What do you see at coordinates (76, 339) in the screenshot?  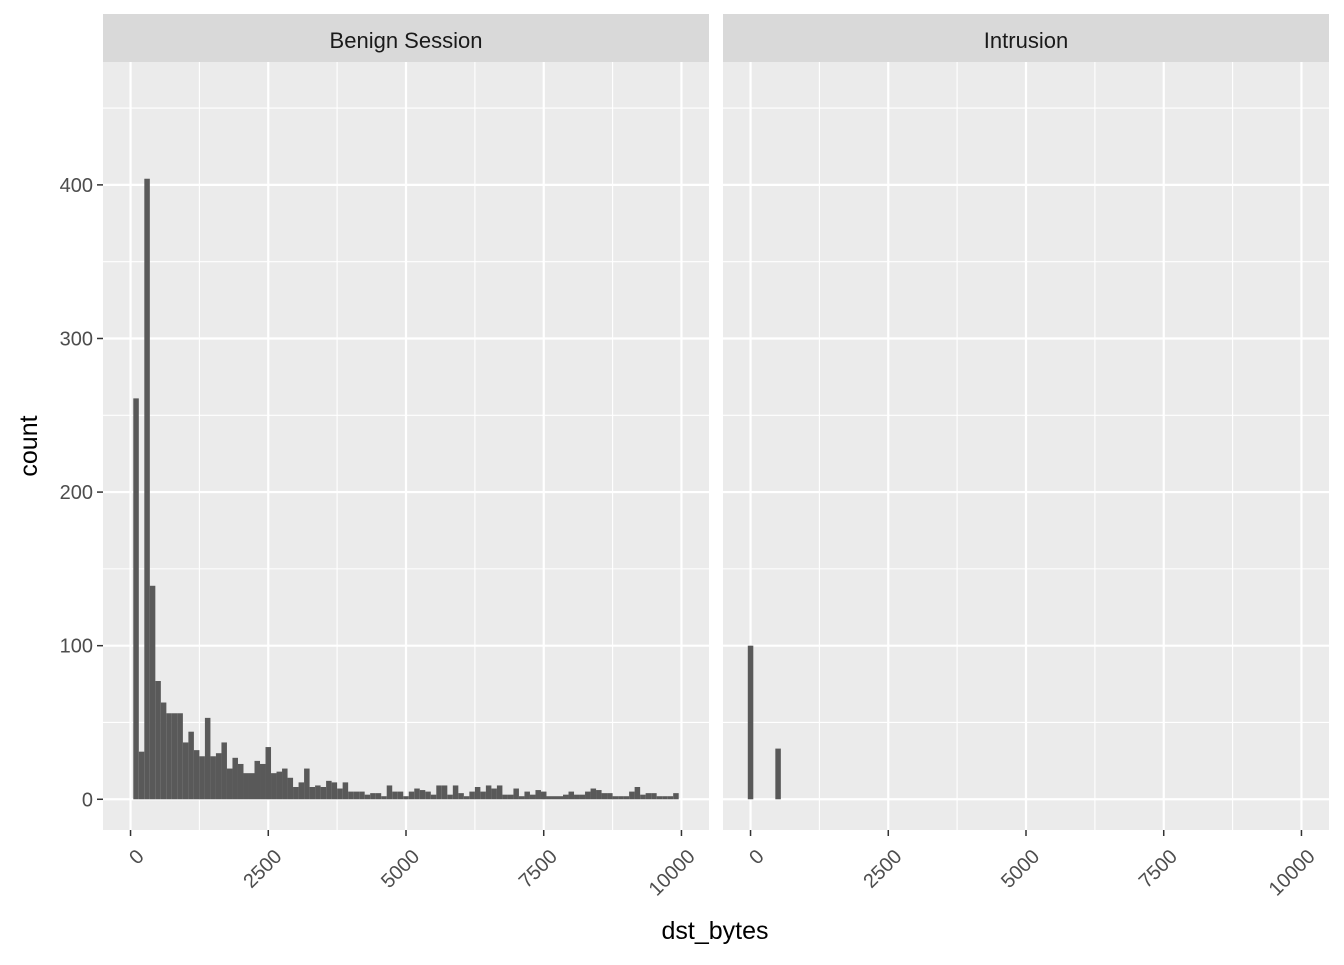 I see `y-tick-label: 300` at bounding box center [76, 339].